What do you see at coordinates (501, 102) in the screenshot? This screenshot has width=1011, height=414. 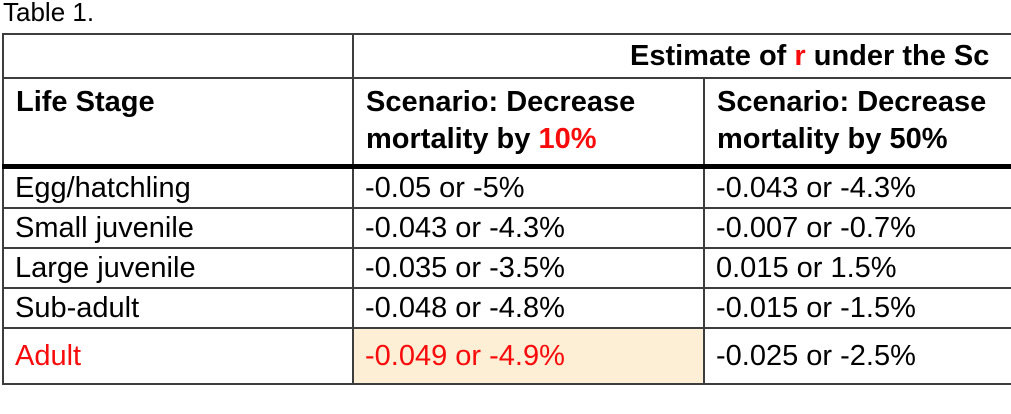 I see `scenario-10-line1: Scenario: Decrease` at bounding box center [501, 102].